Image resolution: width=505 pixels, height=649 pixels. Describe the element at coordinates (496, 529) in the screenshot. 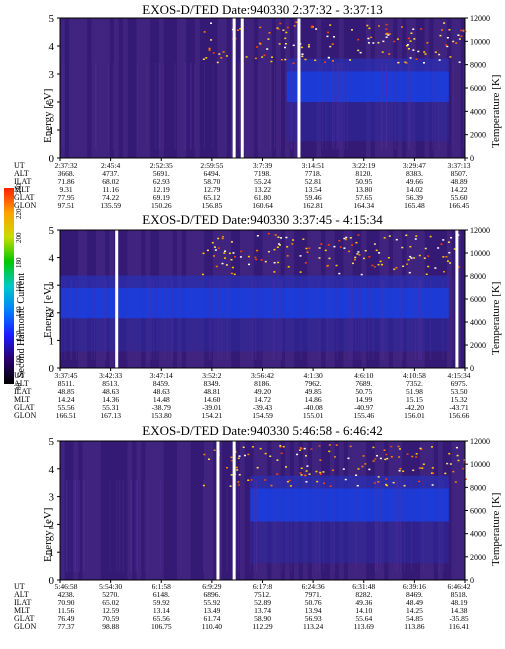

I see `panel3-y2label: Temperature [K]` at that location.